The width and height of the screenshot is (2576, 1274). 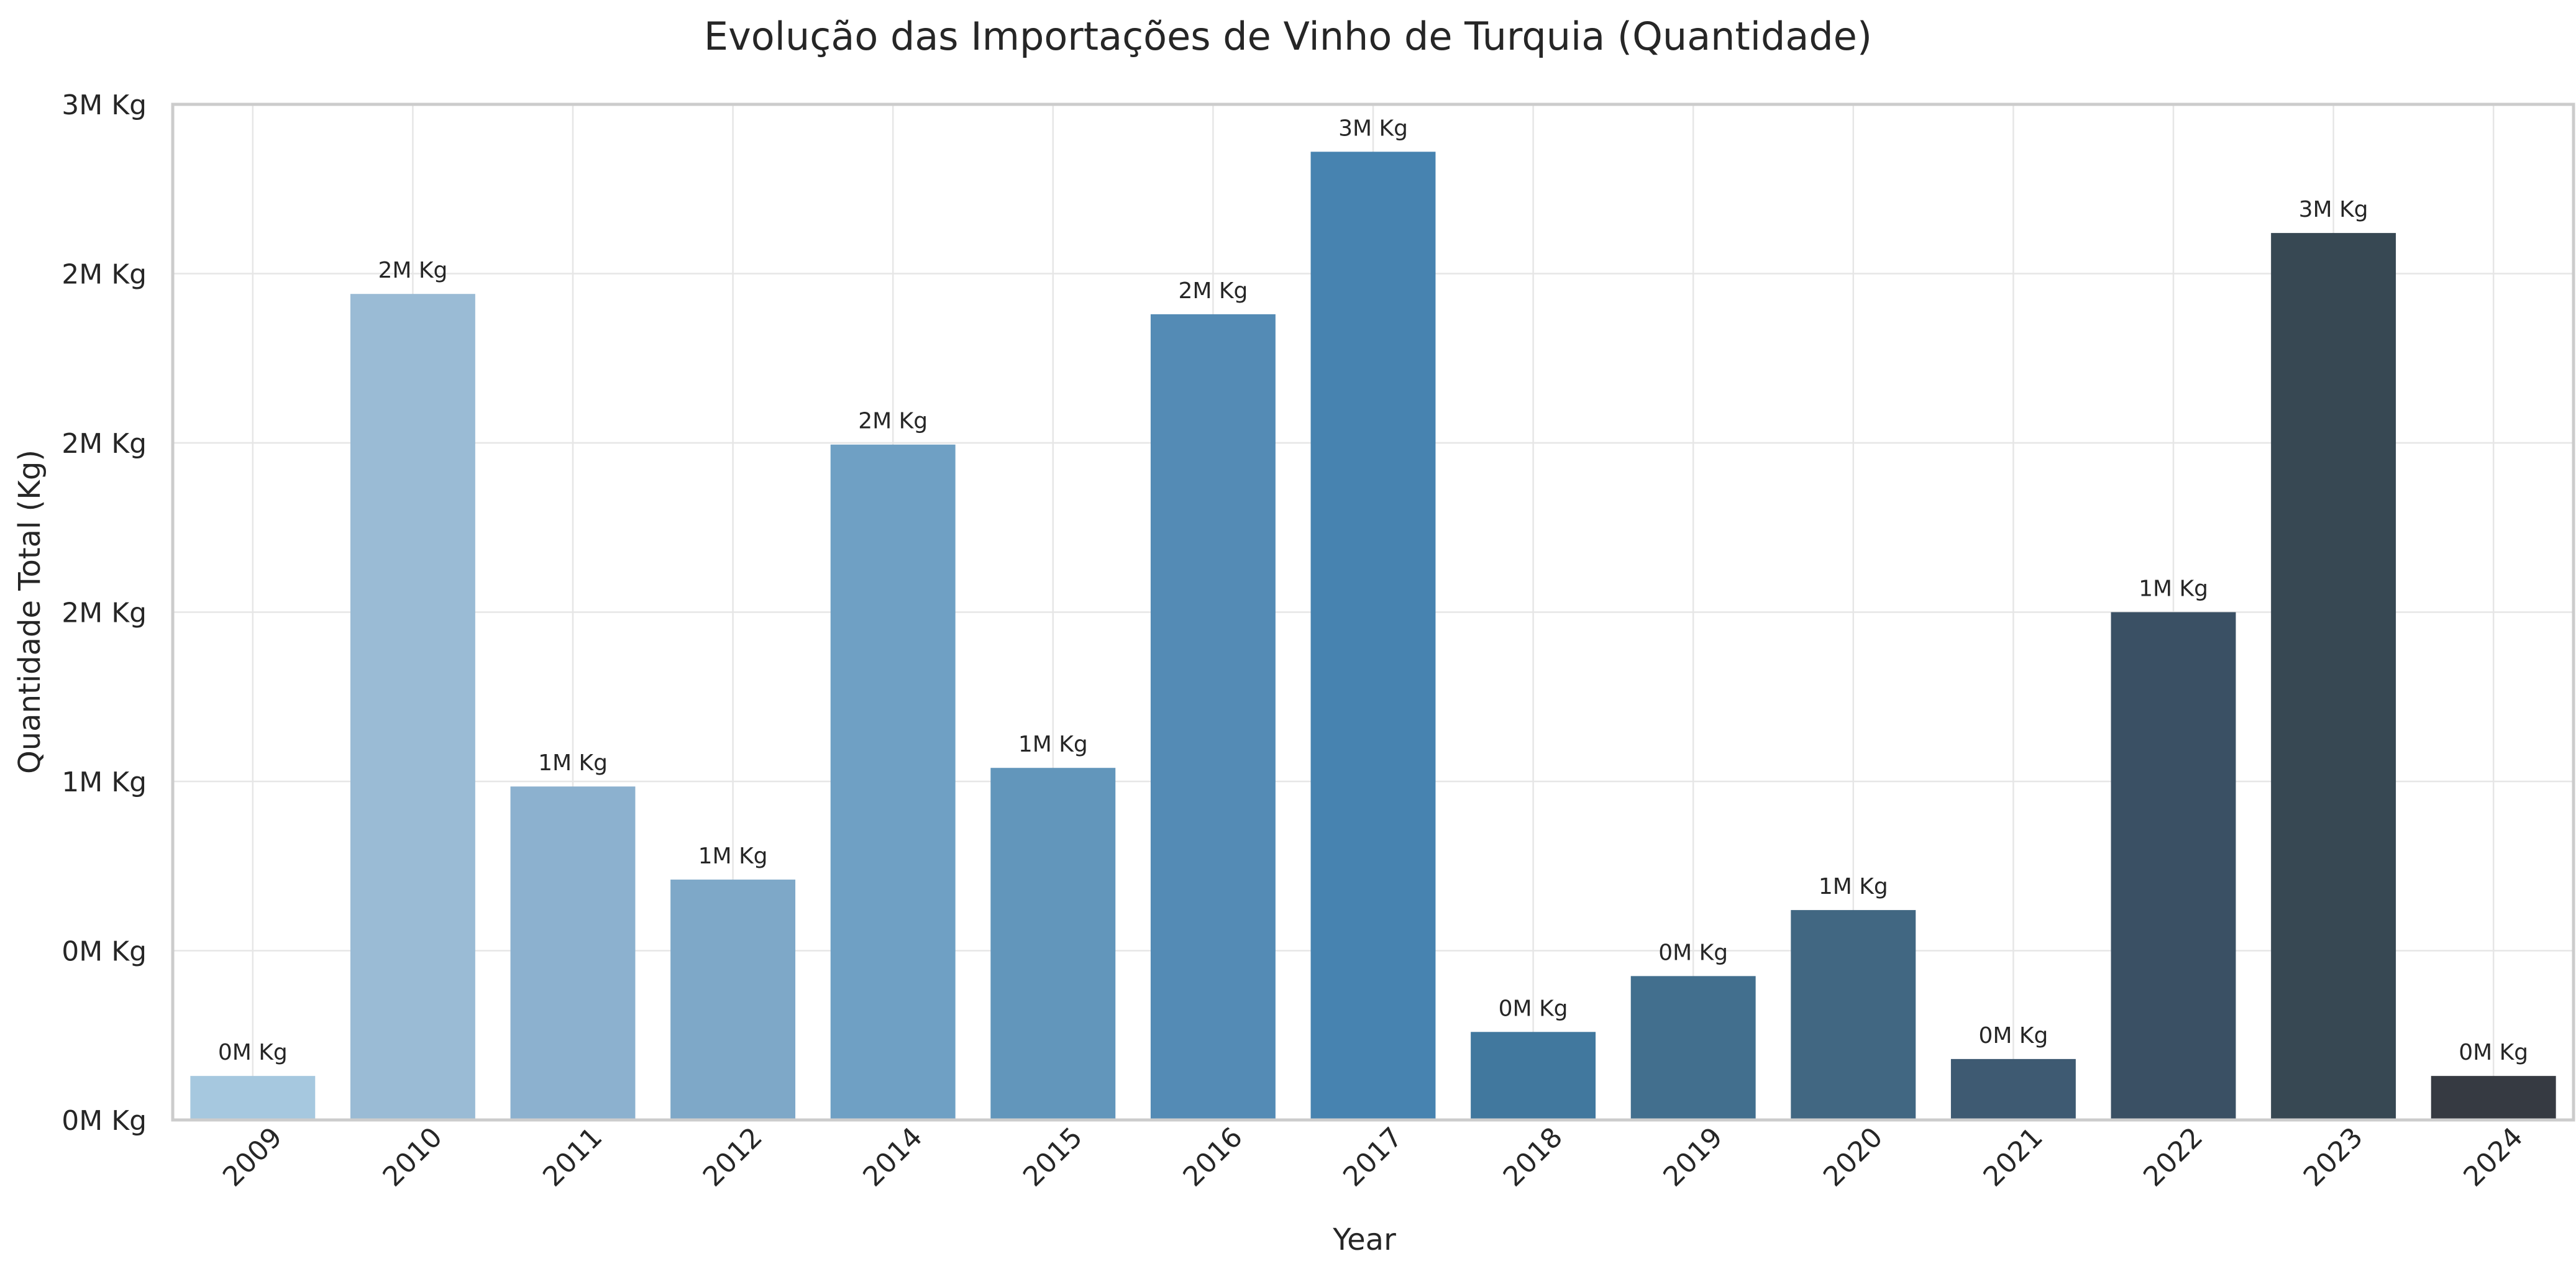 What do you see at coordinates (412, 707) in the screenshot?
I see `bar-2010` at bounding box center [412, 707].